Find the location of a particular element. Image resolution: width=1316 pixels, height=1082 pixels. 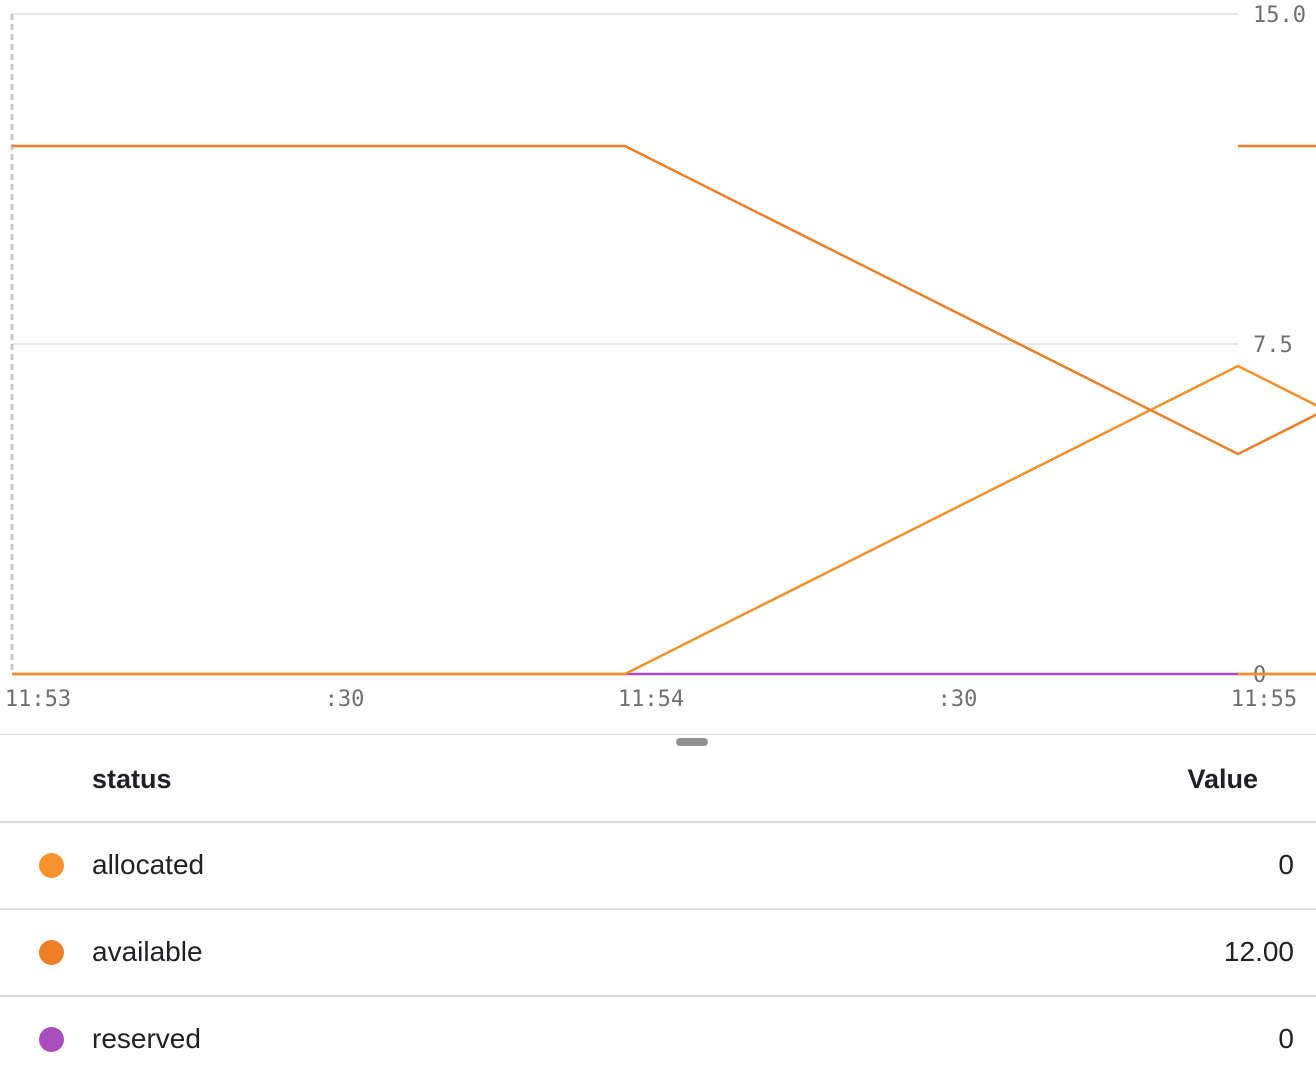

chart-legend-divider is located at coordinates (658, 734).